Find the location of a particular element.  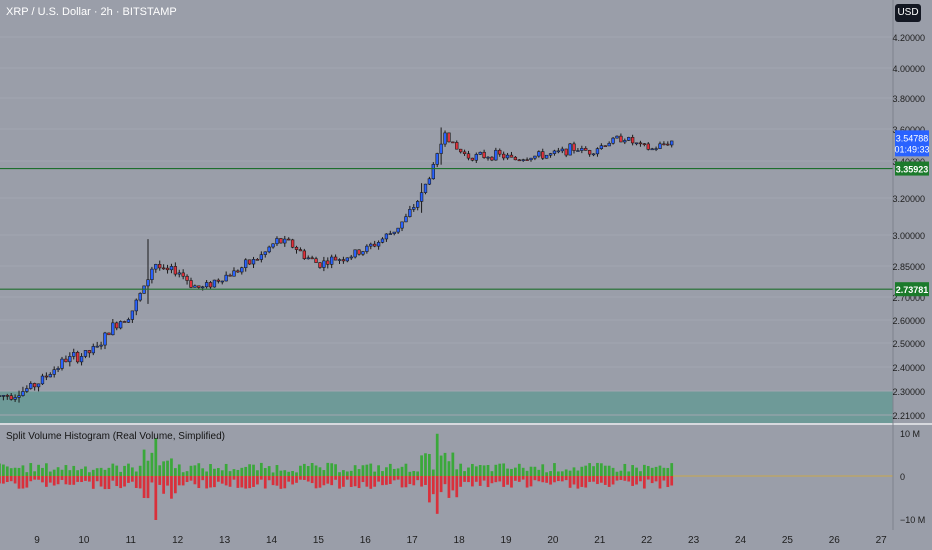

volume-axis: 10 M 0 −10 M is located at coordinates (912, 477).